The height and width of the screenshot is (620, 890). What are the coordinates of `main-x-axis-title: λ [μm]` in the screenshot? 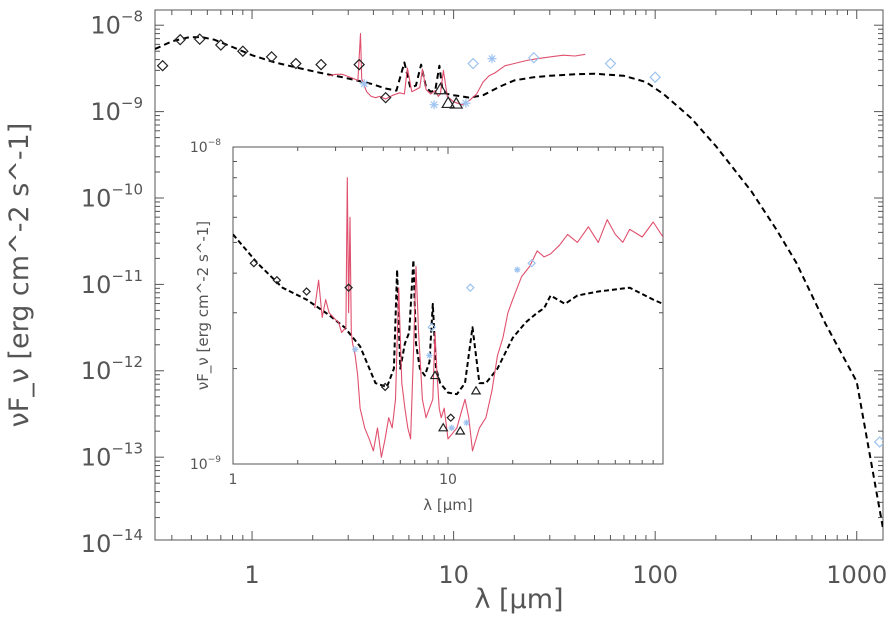 It's located at (518, 599).